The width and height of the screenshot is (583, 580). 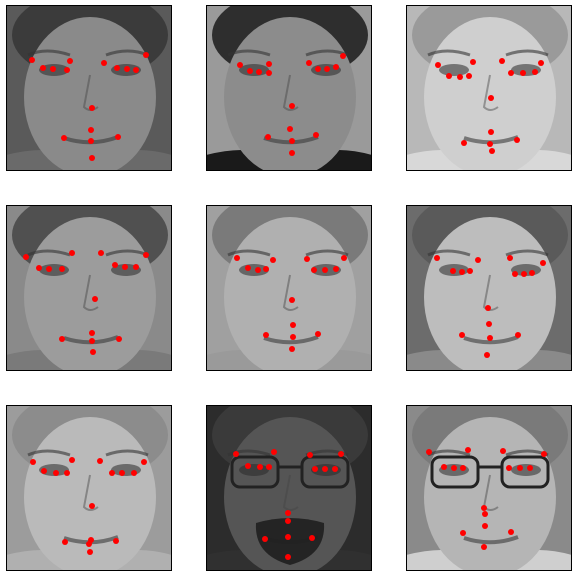 I want to click on mouth, so click(x=291, y=340).